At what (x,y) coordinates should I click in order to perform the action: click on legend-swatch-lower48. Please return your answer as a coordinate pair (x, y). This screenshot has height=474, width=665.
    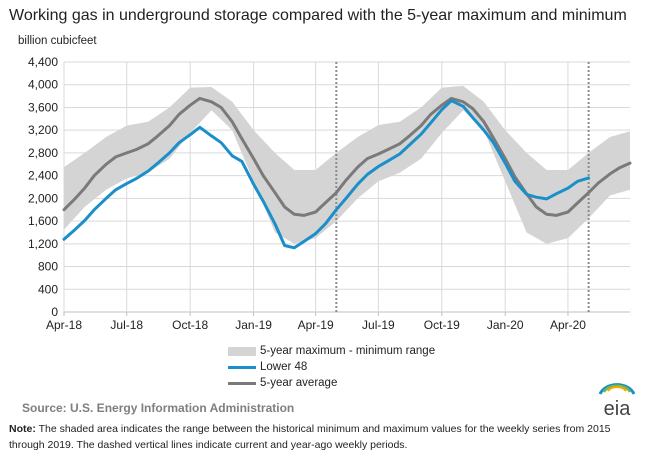
    Looking at the image, I should click on (242, 367).